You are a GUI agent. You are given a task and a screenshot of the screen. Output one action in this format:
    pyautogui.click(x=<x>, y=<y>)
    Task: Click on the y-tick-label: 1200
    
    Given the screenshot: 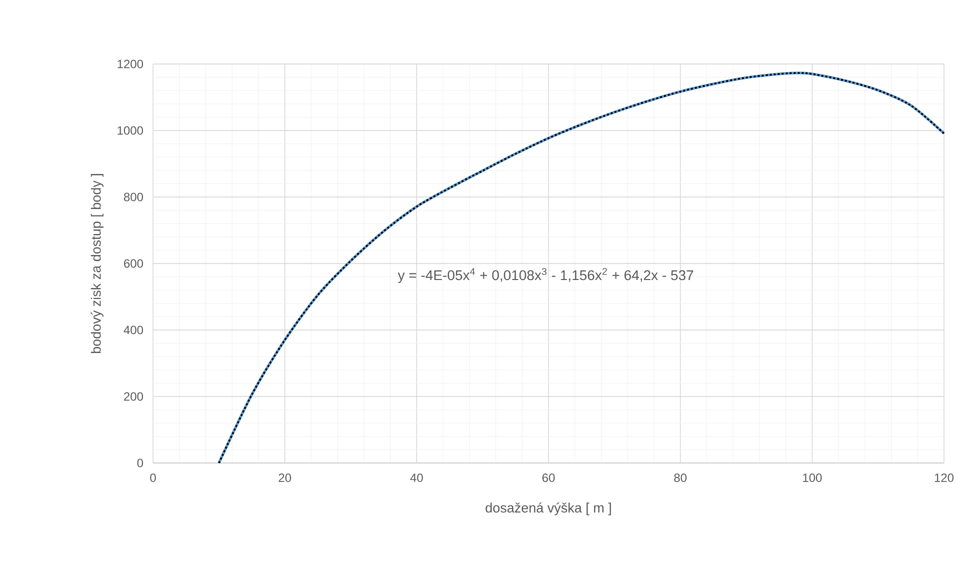 What is the action you would take?
    pyautogui.click(x=131, y=64)
    